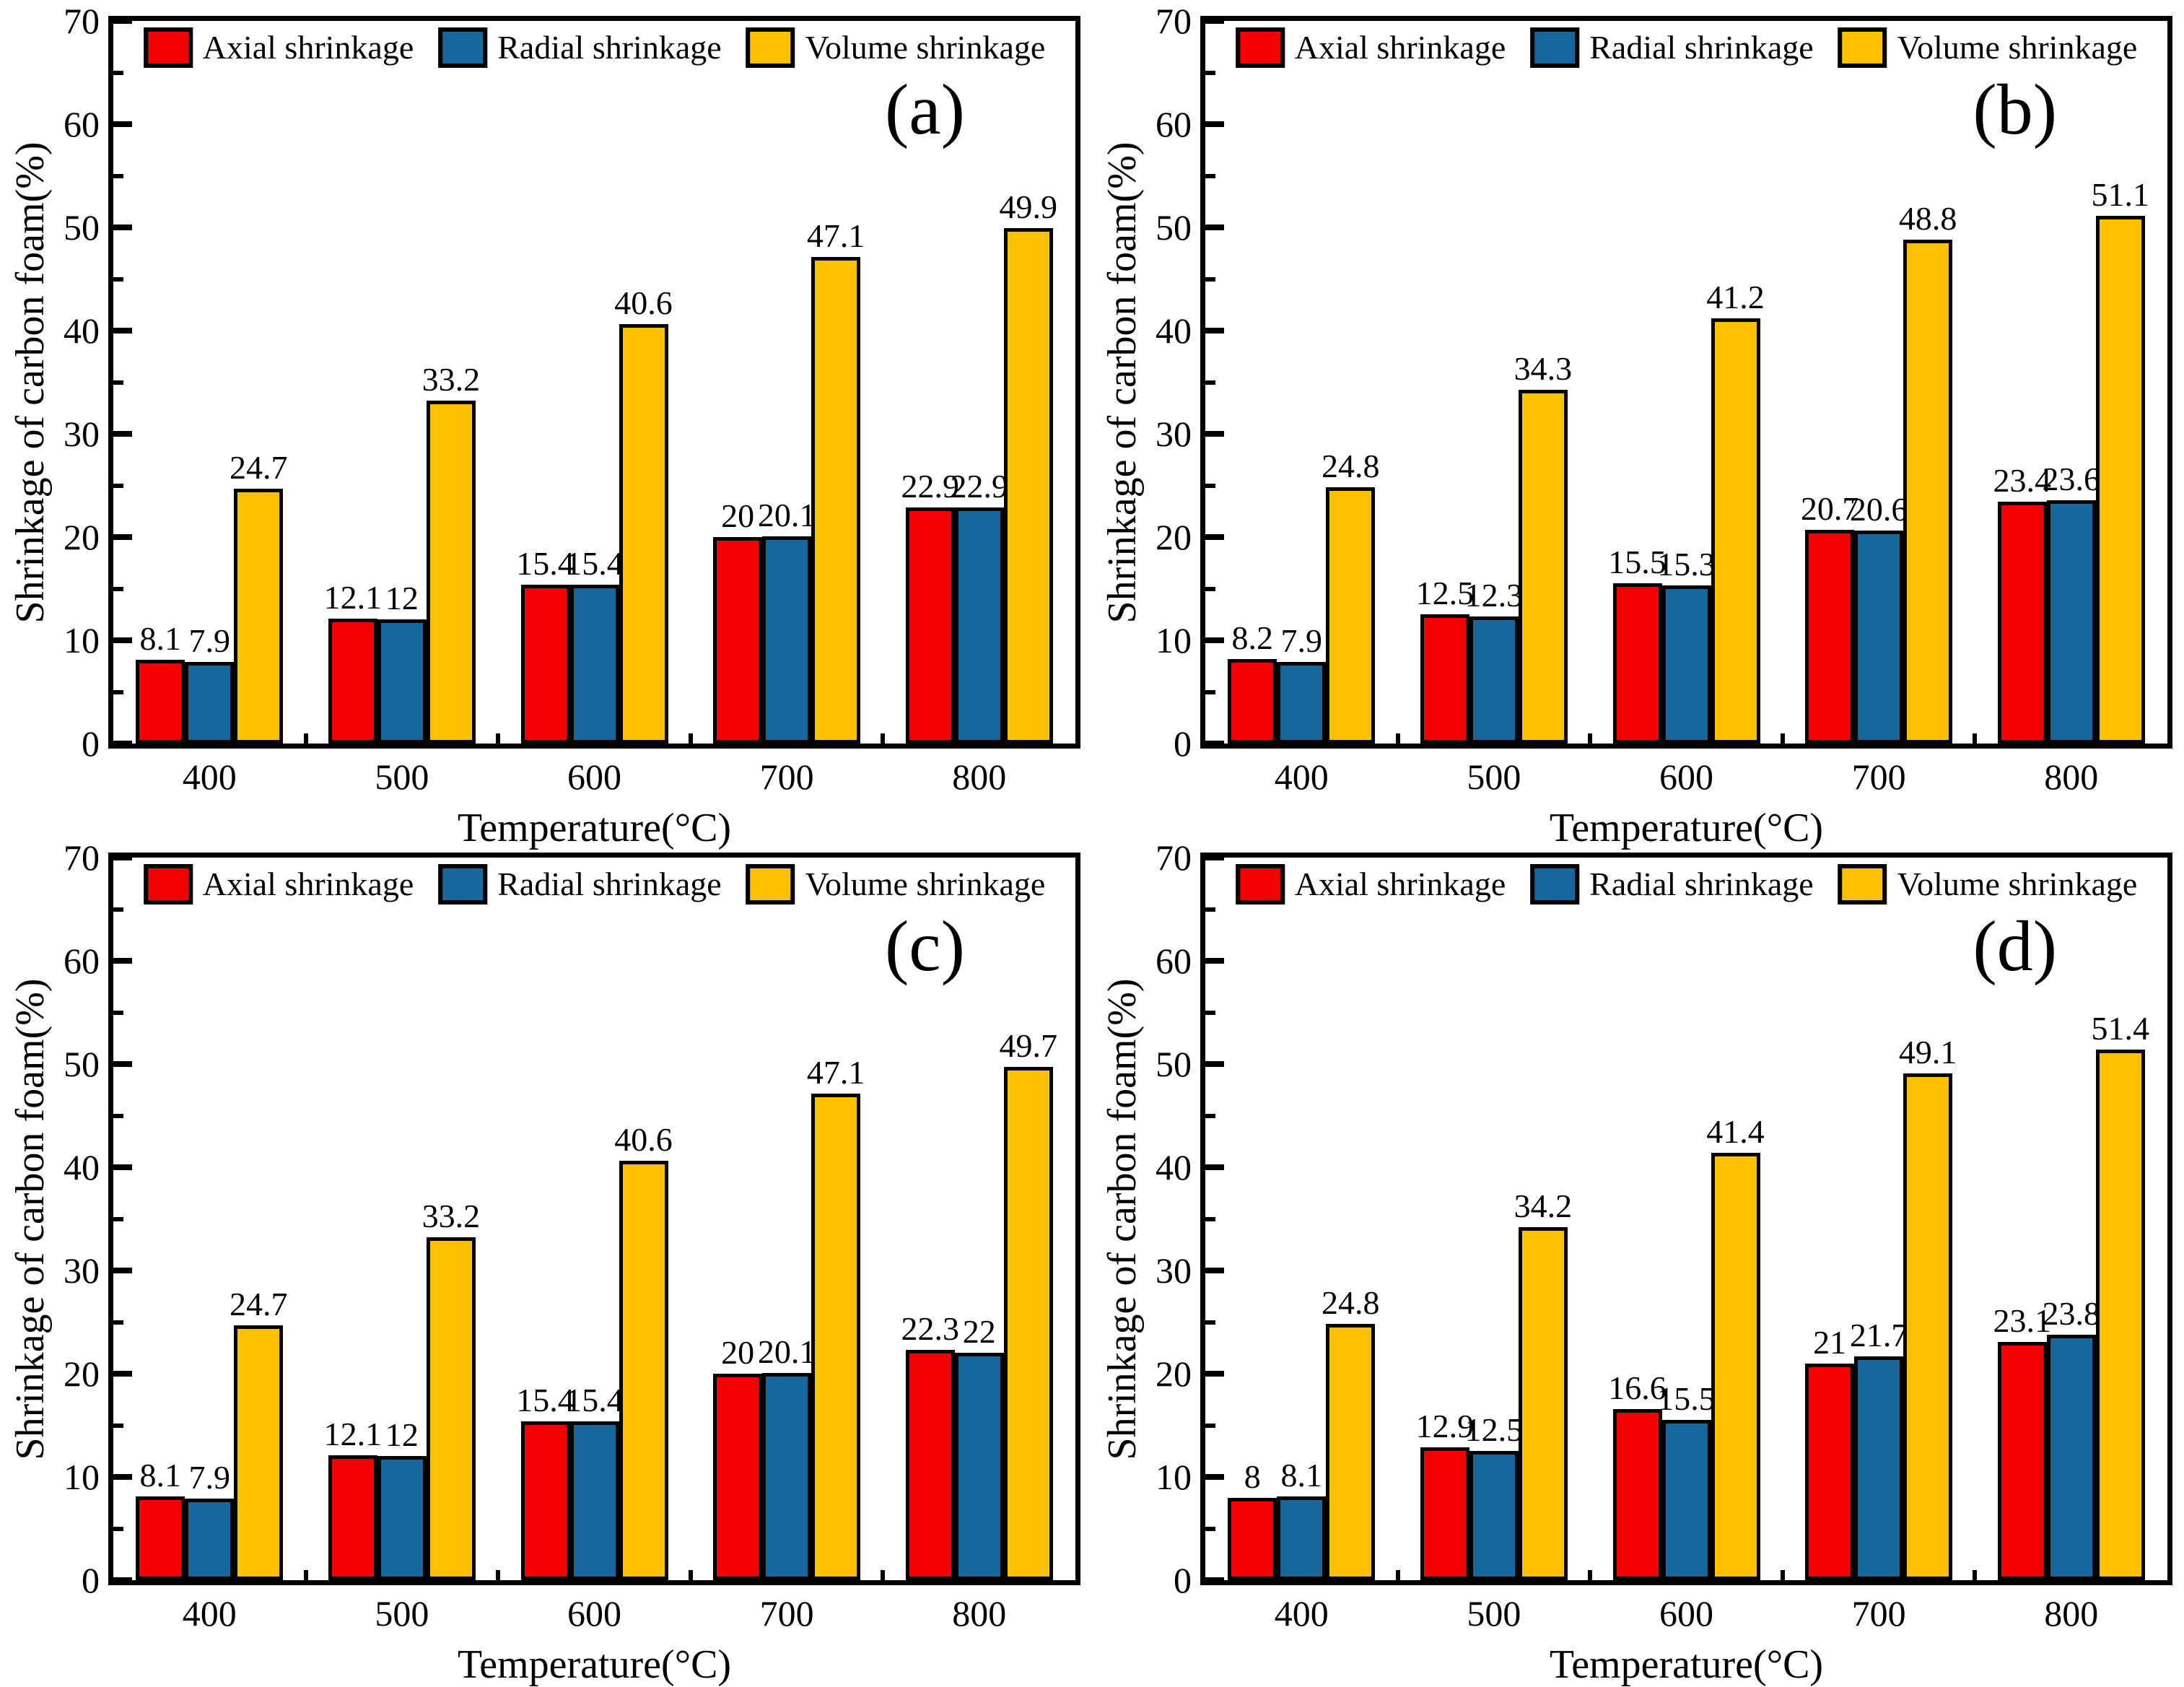 This screenshot has height=1687, width=2184. What do you see at coordinates (594, 1399) in the screenshot?
I see `bar-value-label: 15.4` at bounding box center [594, 1399].